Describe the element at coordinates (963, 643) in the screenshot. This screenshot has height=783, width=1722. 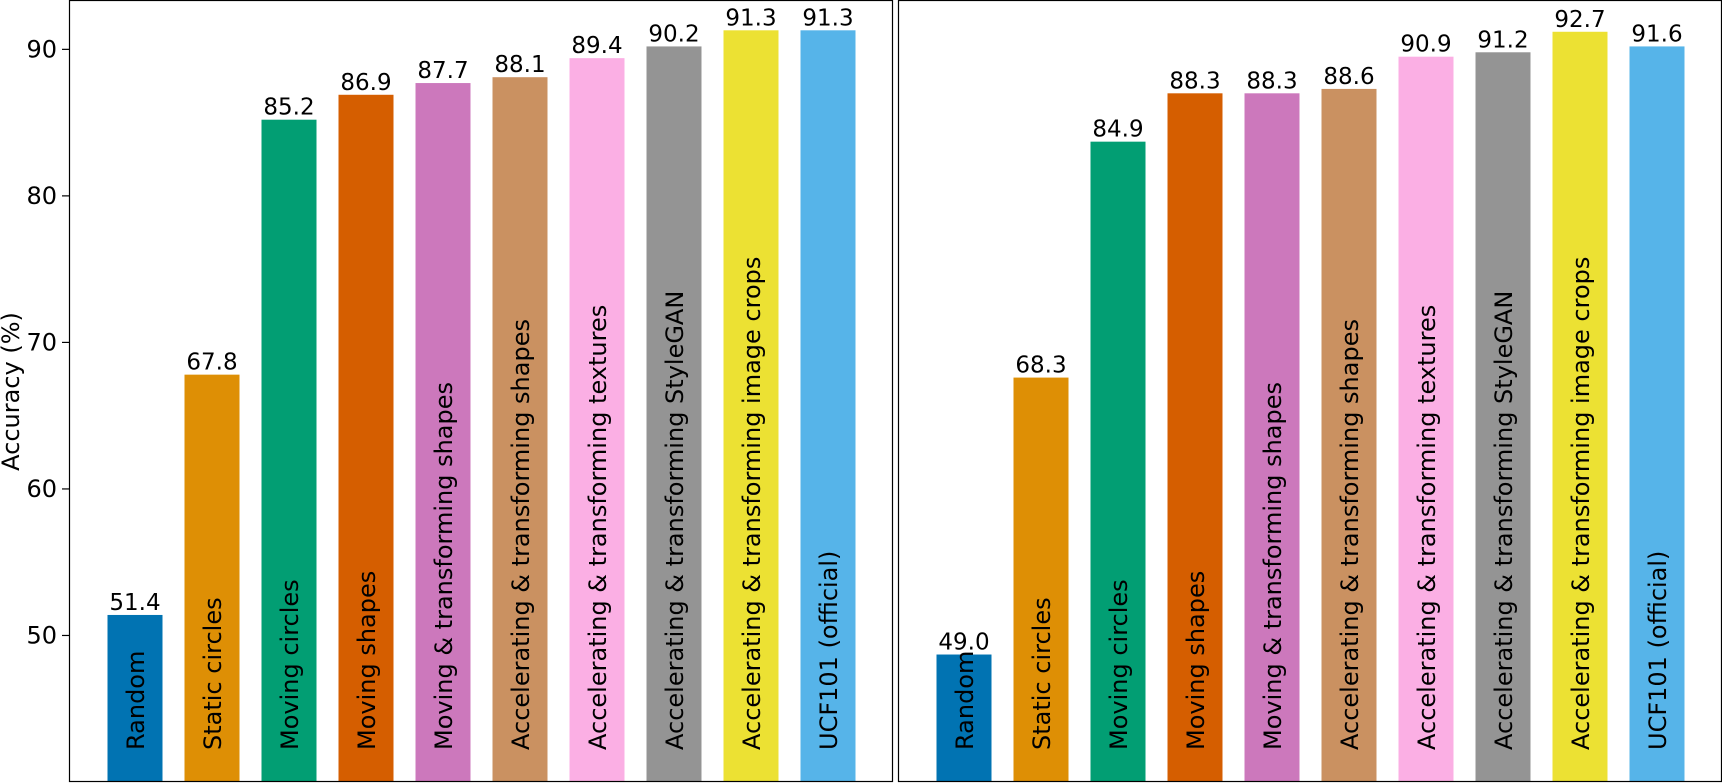
I see `value-label: 49.0` at that location.